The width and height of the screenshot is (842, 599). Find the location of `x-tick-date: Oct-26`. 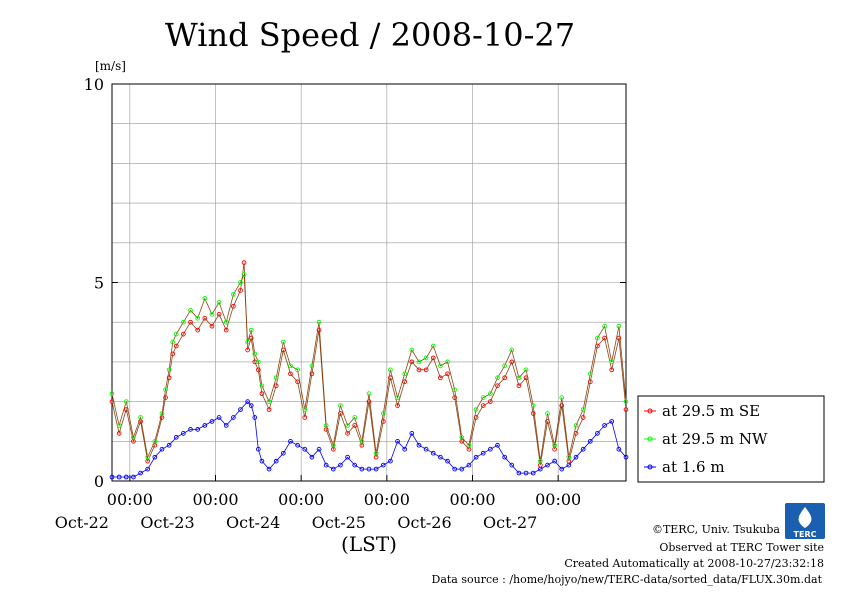

x-tick-date: Oct-26 is located at coordinates (424, 522).